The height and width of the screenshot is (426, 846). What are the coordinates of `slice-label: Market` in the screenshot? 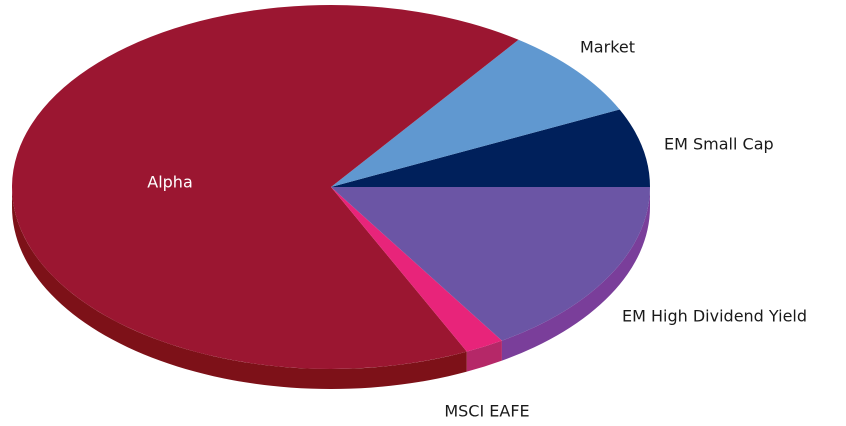 It's located at (607, 47).